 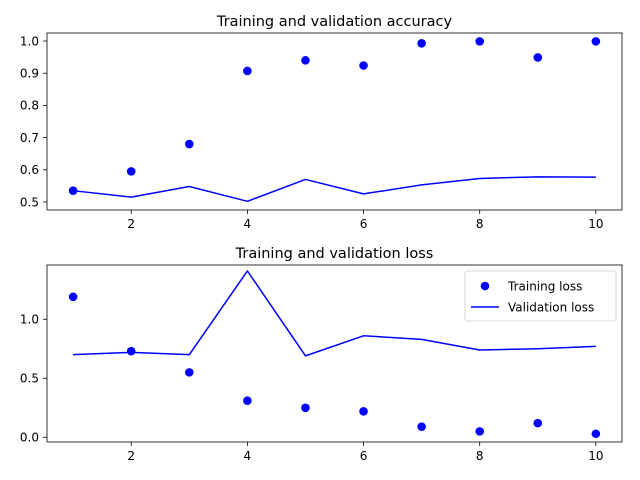 What do you see at coordinates (29, 74) in the screenshot?
I see `y-tick-label: 0.9` at bounding box center [29, 74].